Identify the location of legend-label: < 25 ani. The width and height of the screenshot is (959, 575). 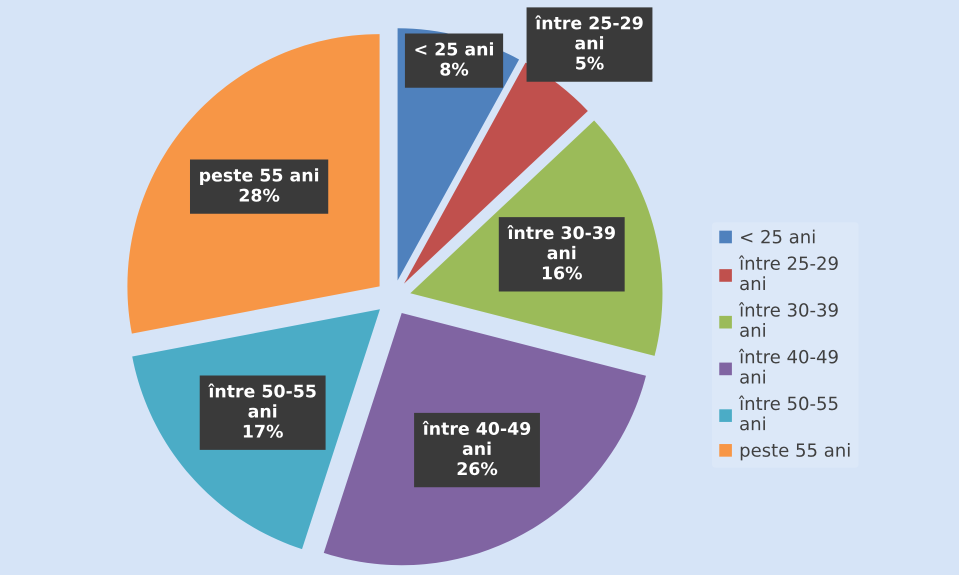
(778, 237).